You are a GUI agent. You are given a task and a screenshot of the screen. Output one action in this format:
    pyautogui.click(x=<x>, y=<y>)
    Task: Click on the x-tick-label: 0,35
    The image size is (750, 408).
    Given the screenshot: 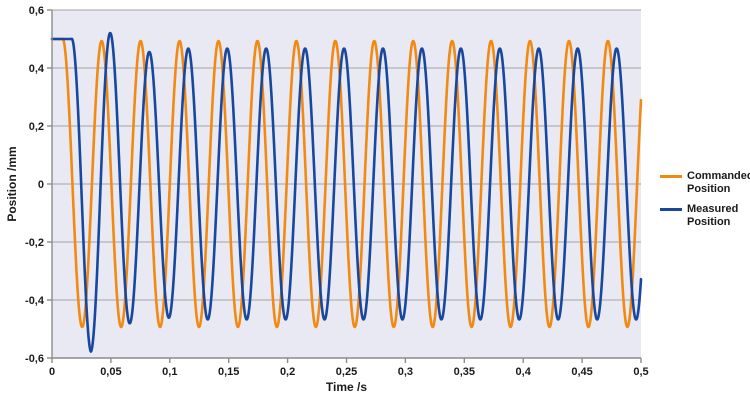 What is the action you would take?
    pyautogui.click(x=464, y=372)
    